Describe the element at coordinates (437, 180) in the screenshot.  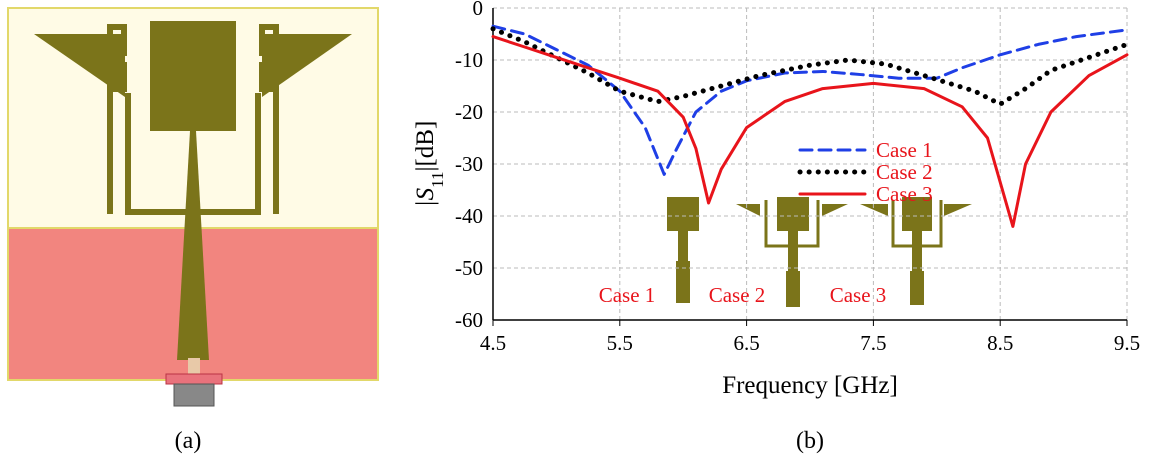
I see `y-axis-title-part: 11` at that location.